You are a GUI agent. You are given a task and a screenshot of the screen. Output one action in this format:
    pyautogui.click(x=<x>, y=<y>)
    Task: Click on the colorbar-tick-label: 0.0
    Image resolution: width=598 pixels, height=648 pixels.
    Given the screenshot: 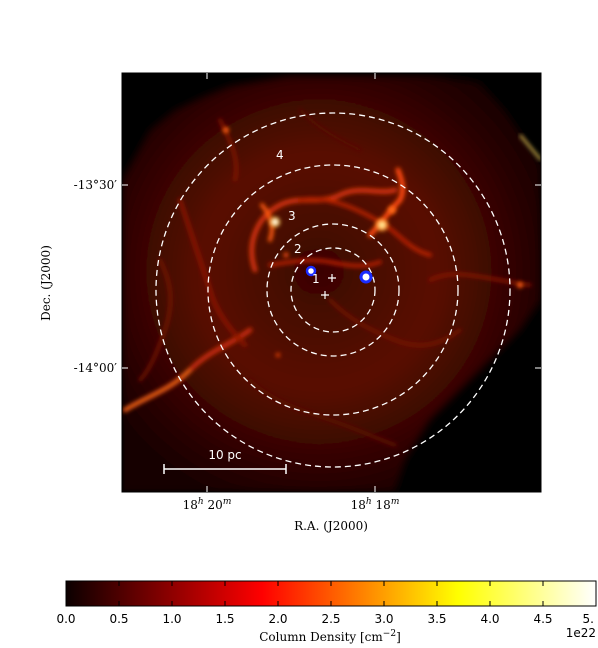 What is the action you would take?
    pyautogui.click(x=65, y=619)
    